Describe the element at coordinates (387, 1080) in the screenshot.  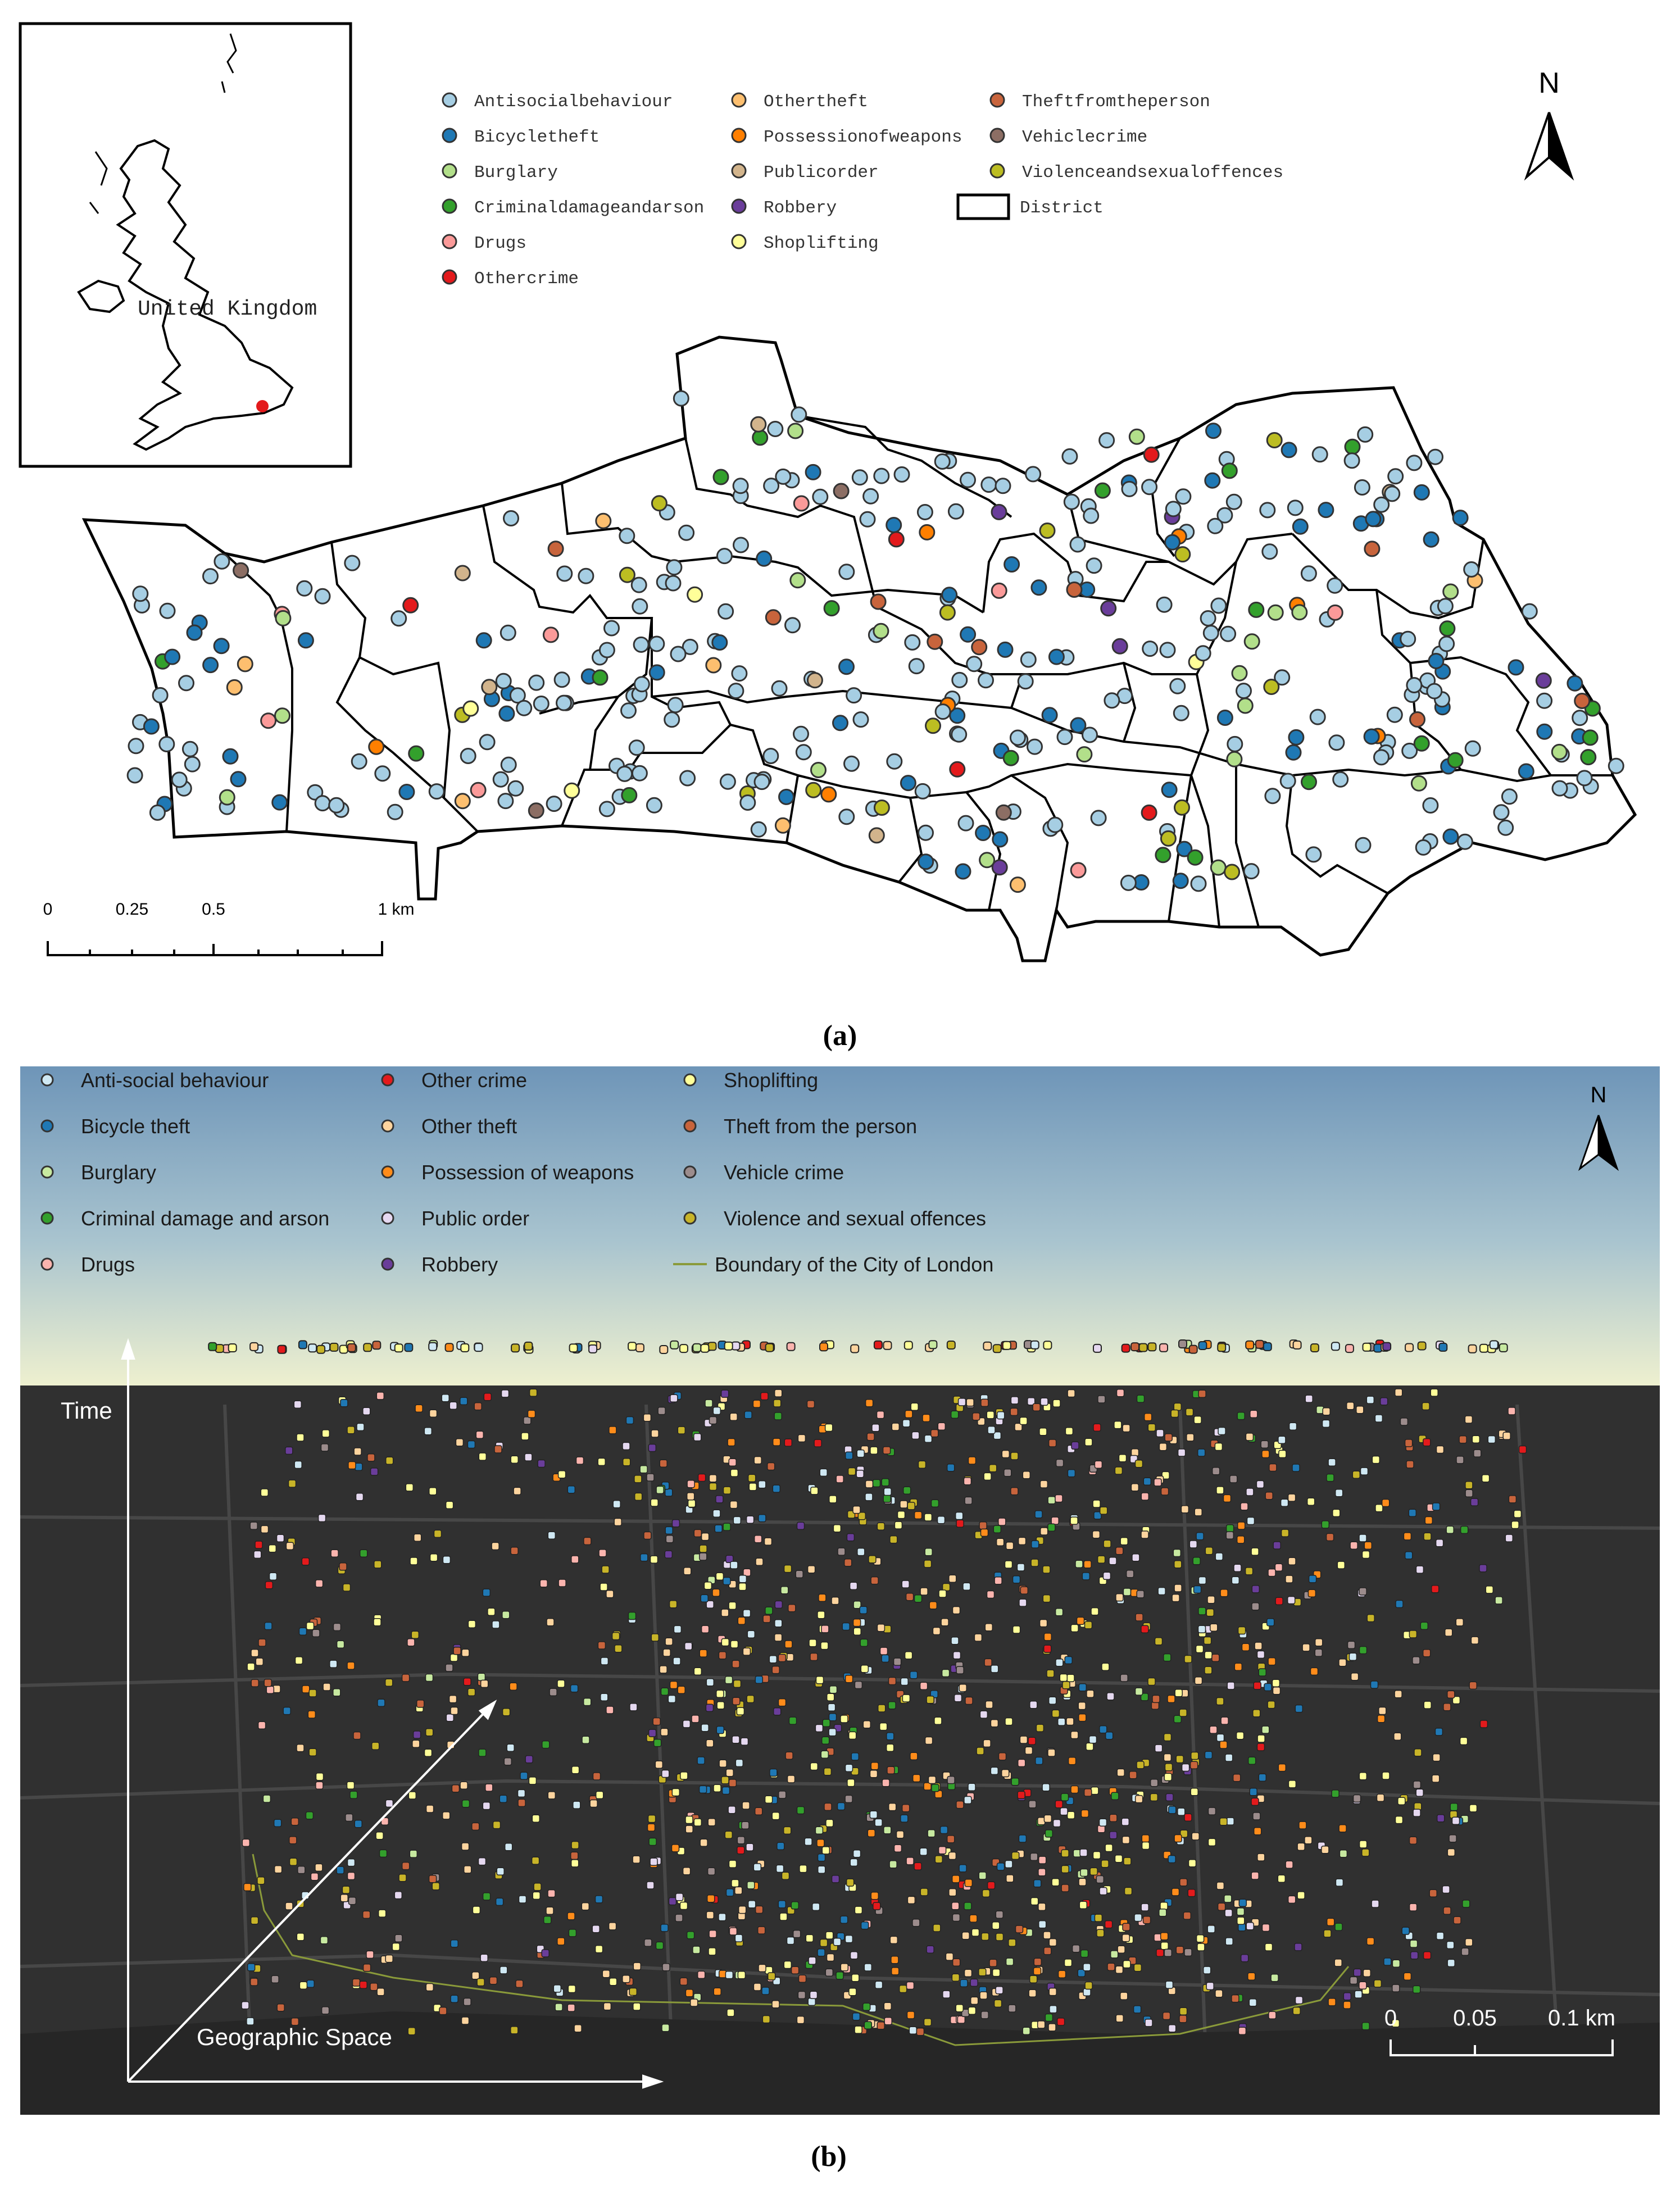
I see `legend-b-swatch` at that location.